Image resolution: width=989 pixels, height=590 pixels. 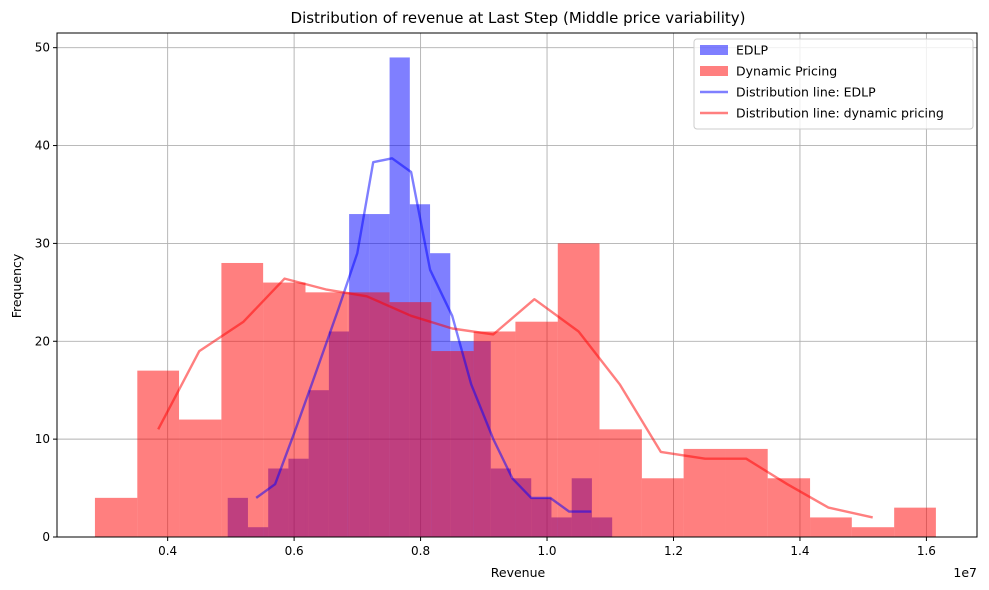 I want to click on legend-box, so click(x=833, y=84).